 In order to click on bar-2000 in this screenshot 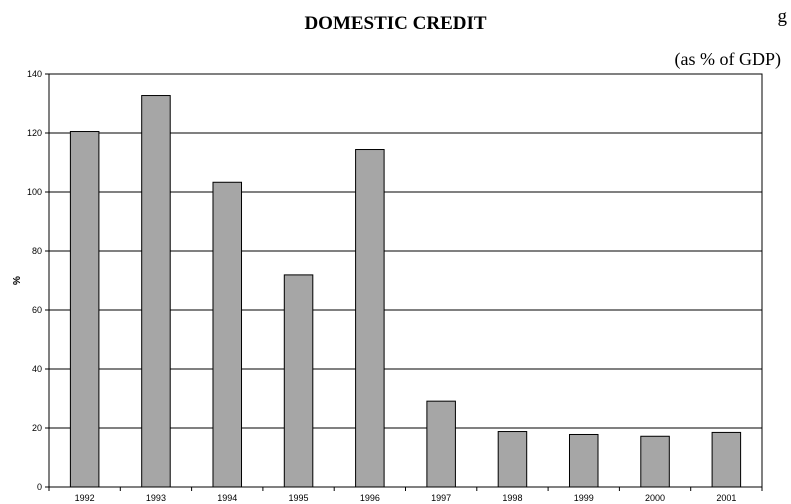, I will do `click(655, 461)`.